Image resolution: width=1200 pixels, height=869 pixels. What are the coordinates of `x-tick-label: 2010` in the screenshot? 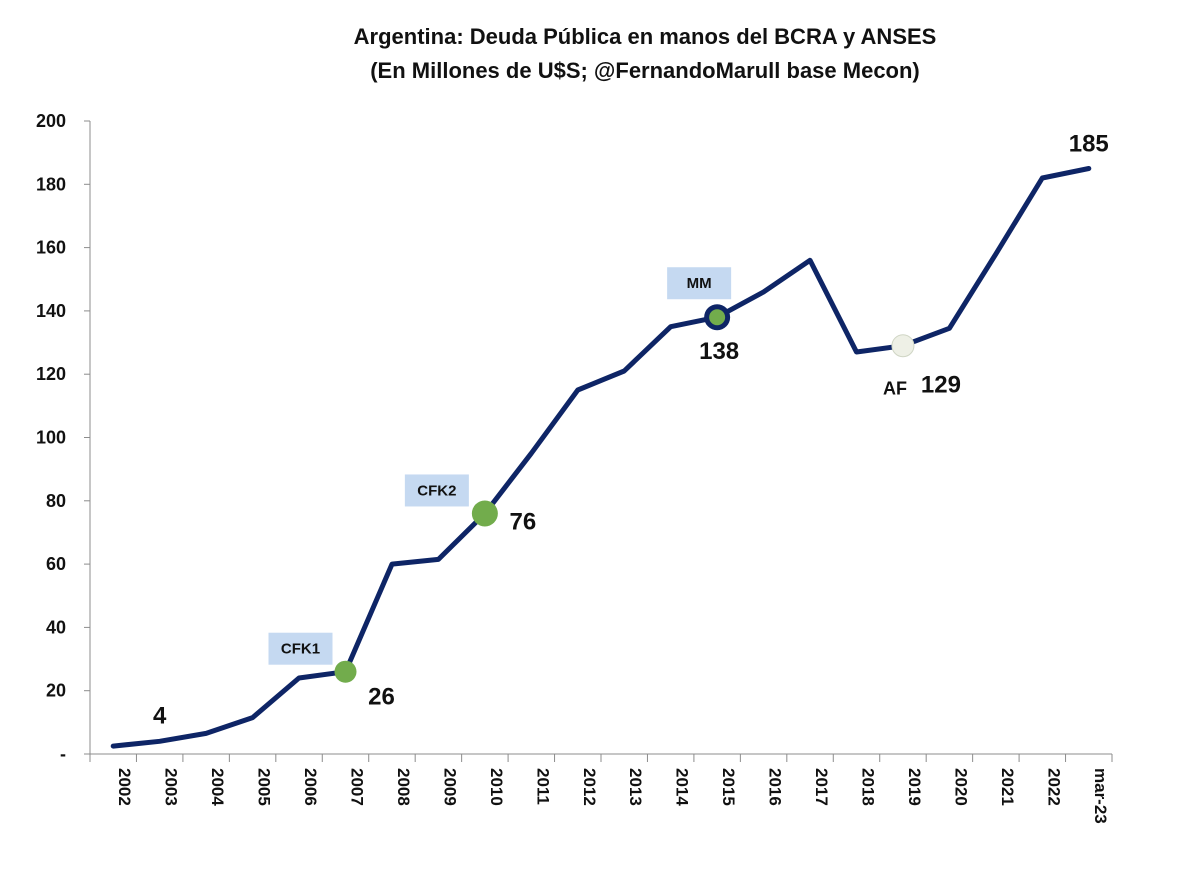 It's located at (496, 787).